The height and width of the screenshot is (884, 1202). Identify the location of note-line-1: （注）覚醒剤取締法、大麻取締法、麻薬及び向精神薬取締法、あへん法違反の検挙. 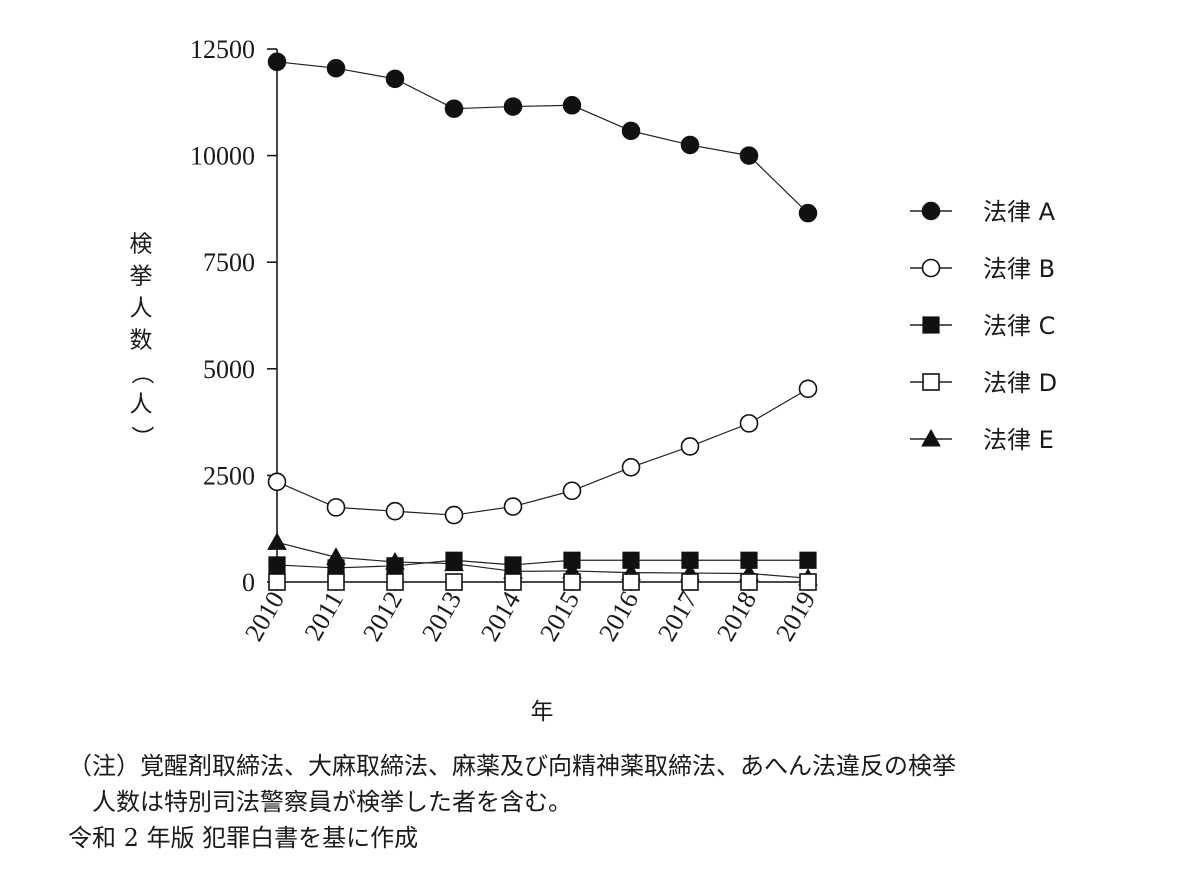
(512, 766).